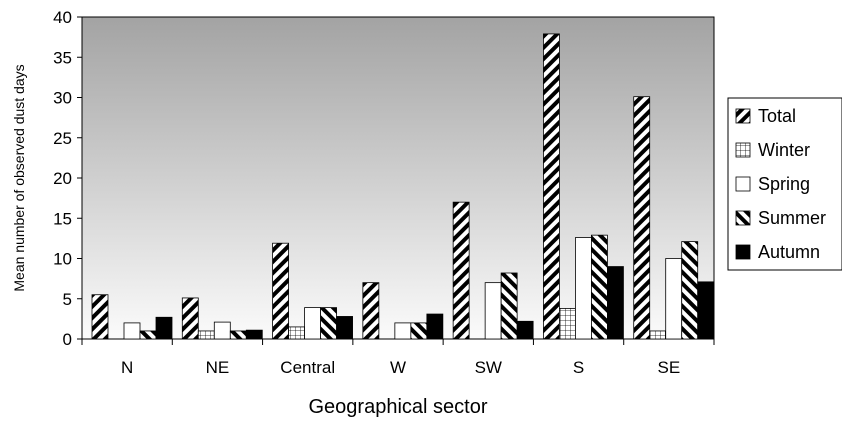 The height and width of the screenshot is (421, 842). What do you see at coordinates (642, 218) in the screenshot?
I see `bar-total-se` at bounding box center [642, 218].